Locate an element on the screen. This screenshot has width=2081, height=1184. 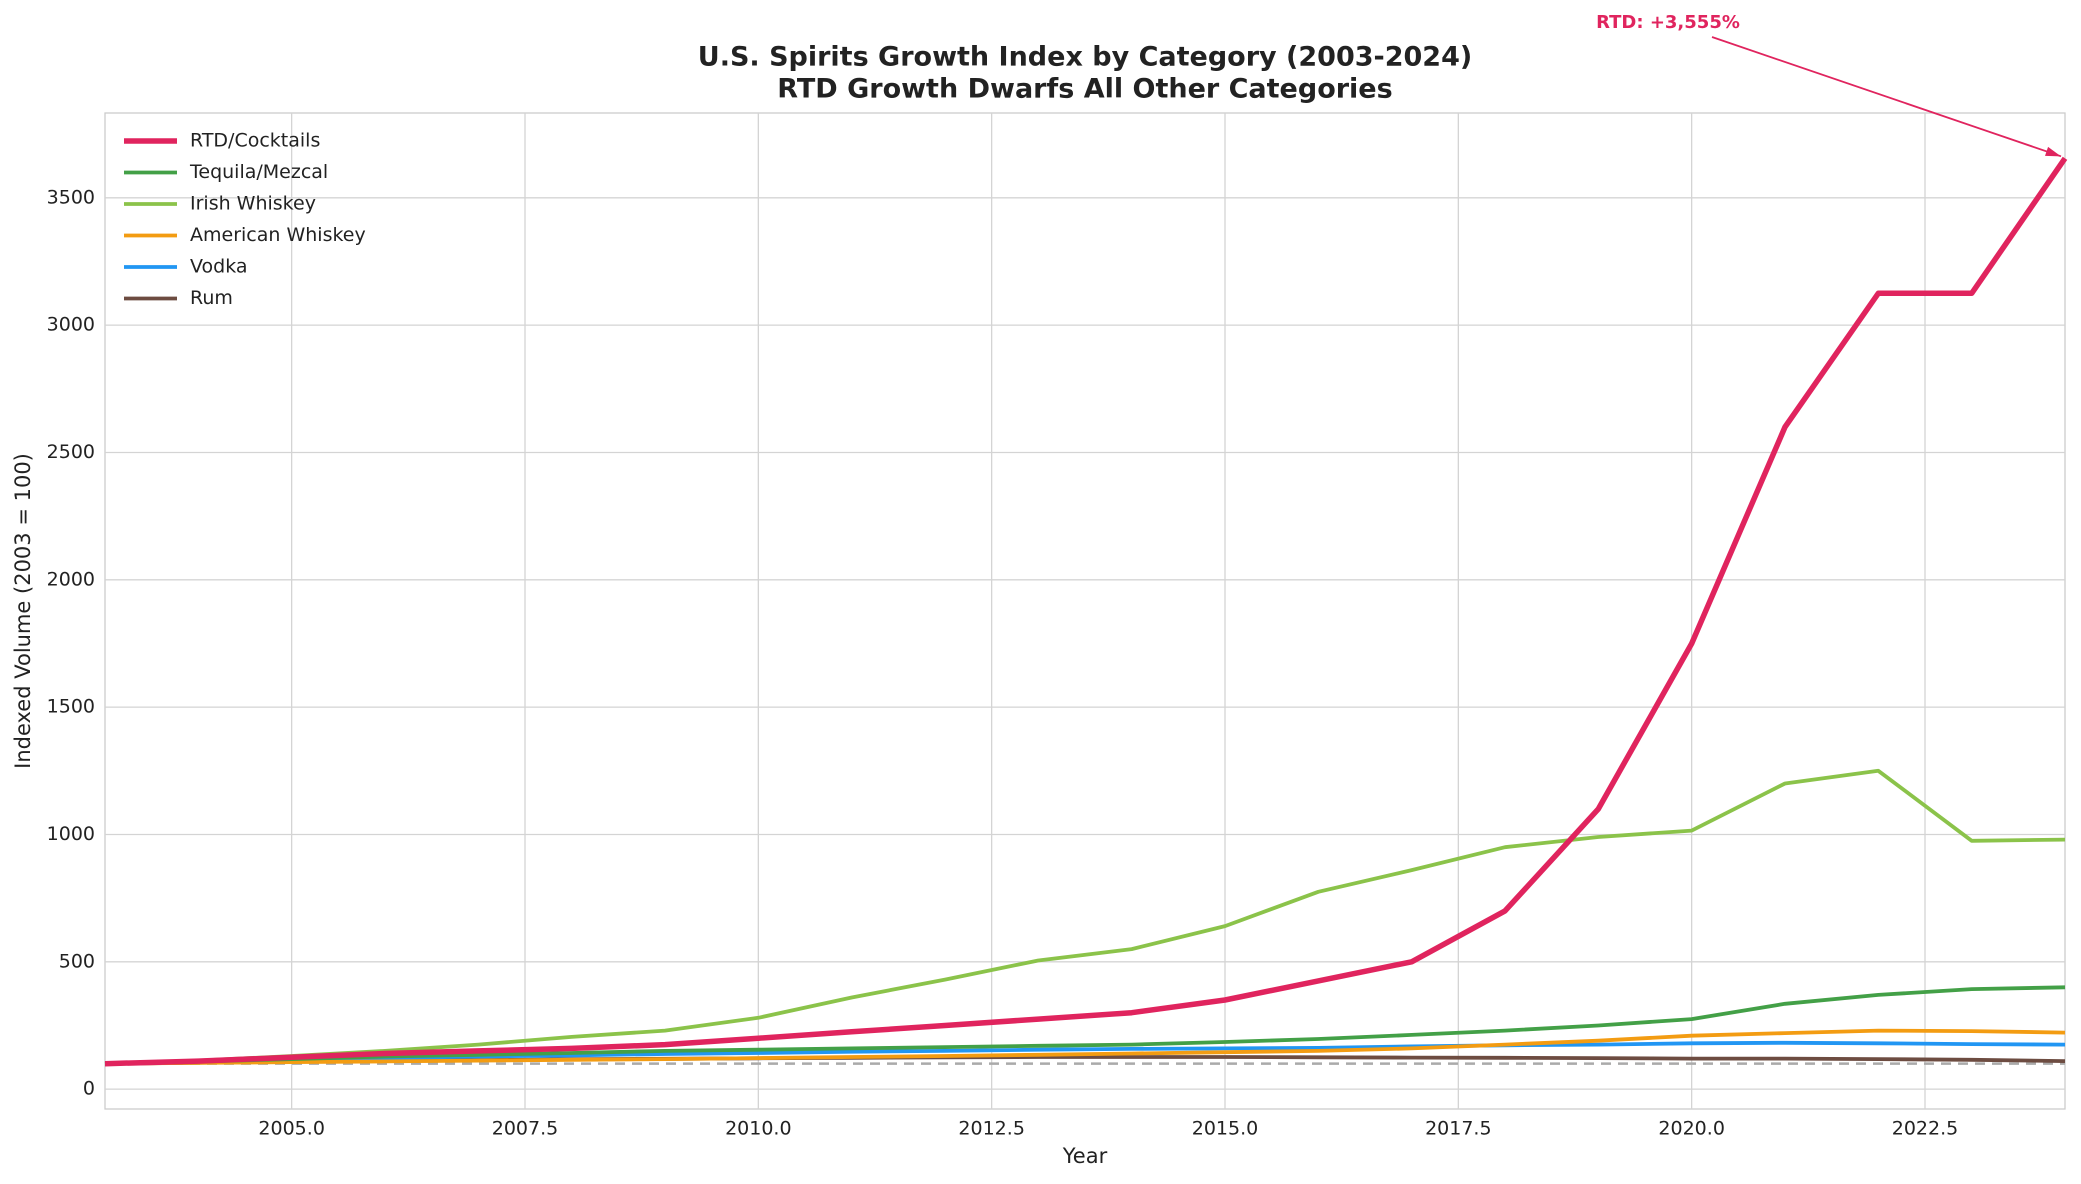
legend-label: Irish Whiskey is located at coordinates (253, 204).